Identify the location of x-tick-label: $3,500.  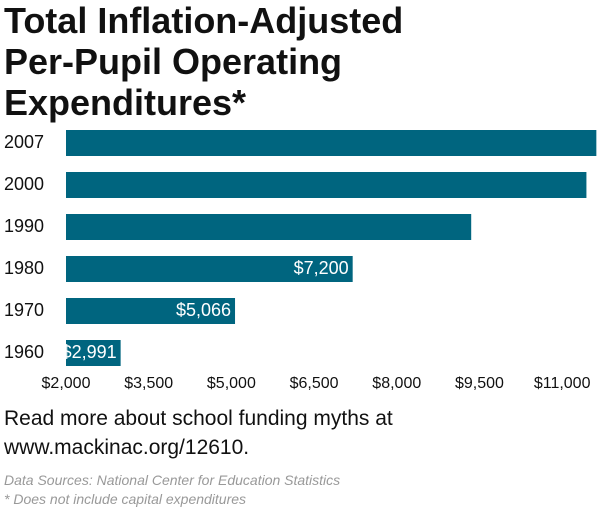
(148, 383).